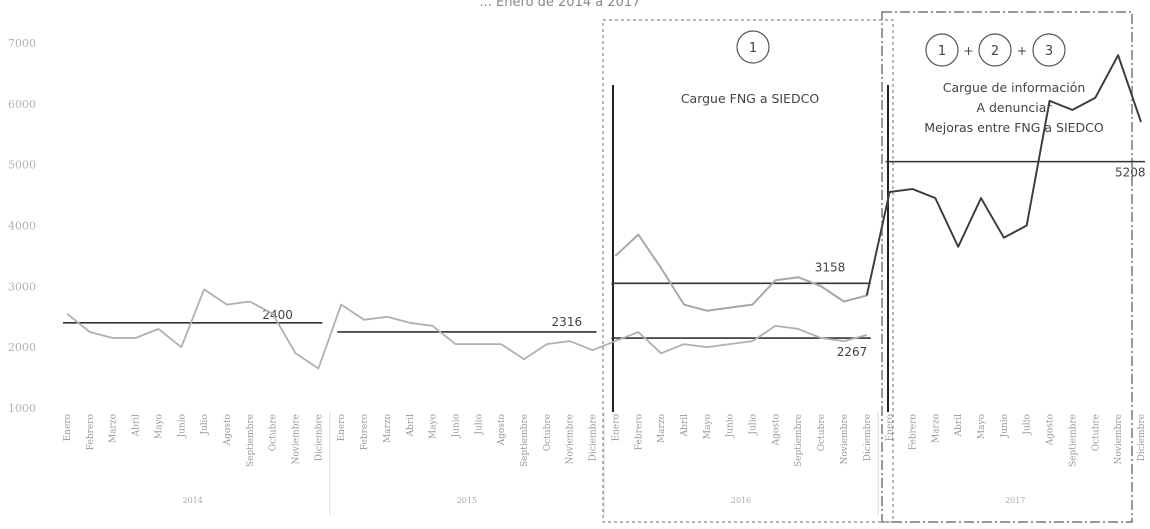 This screenshot has height=529, width=1150. Describe the element at coordinates (467, 329) in the screenshot. I see `series-line` at that location.